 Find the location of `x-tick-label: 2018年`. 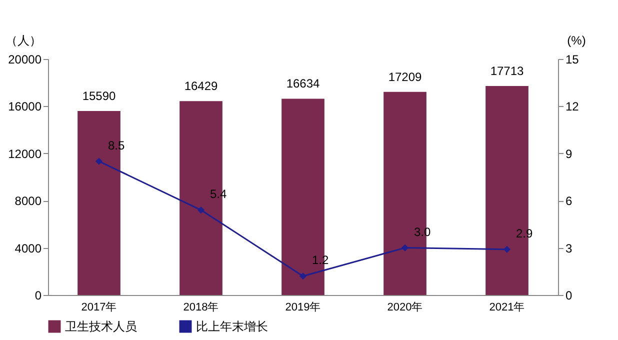

x-tick-label: 2018年 is located at coordinates (201, 308).